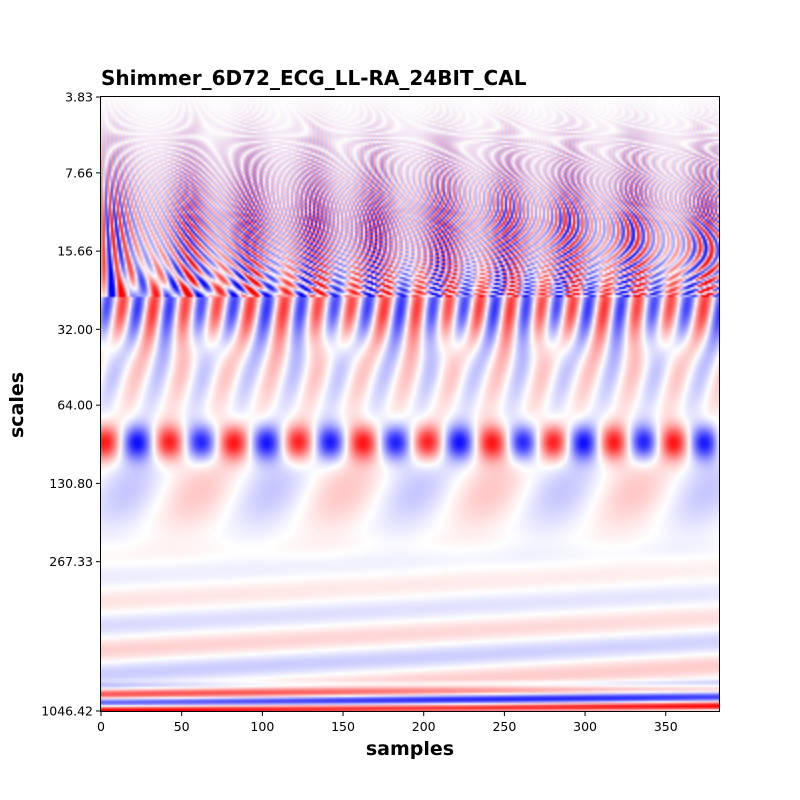 This screenshot has width=800, height=800. What do you see at coordinates (504, 726) in the screenshot?
I see `x-tick-label: 250` at bounding box center [504, 726].